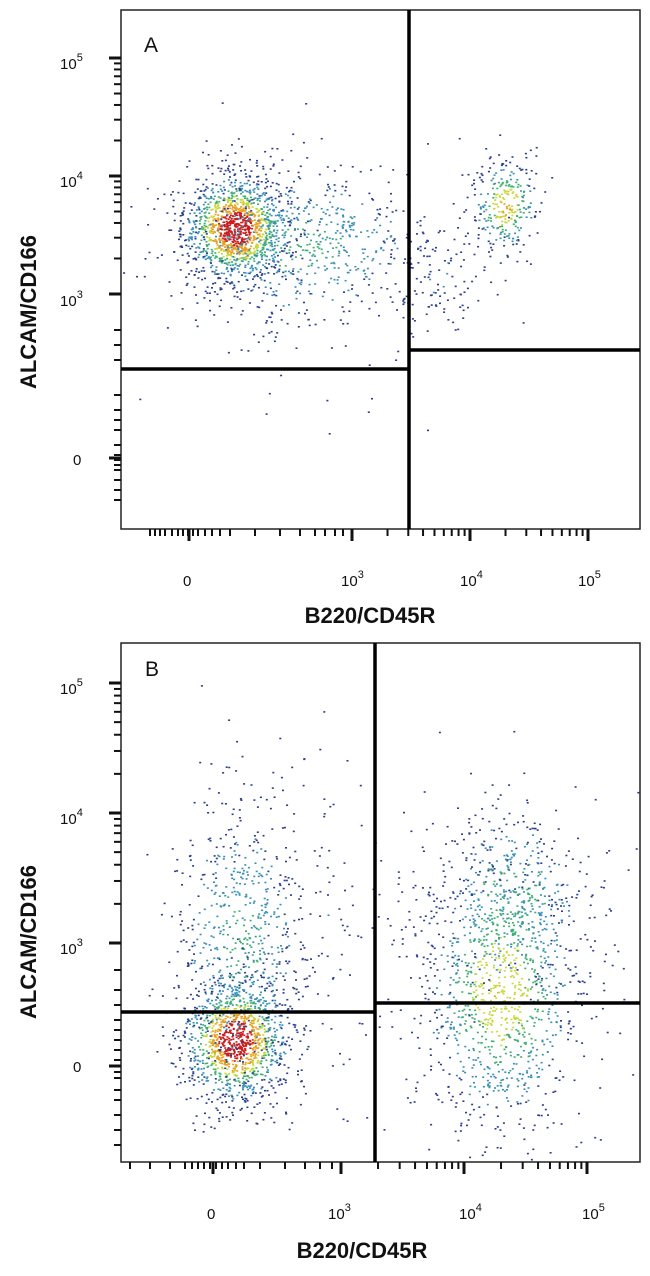 The height and width of the screenshot is (1276, 650). Describe the element at coordinates (71, 299) in the screenshot. I see `panel-a-ytick-1e3: 103` at that location.